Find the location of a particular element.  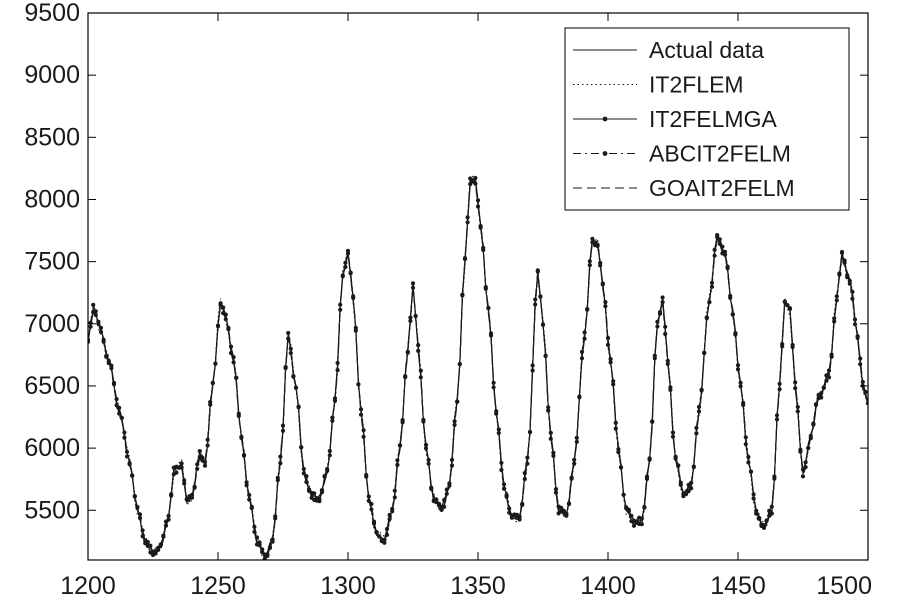

legend-label: GOAIT2FELM is located at coordinates (722, 188).